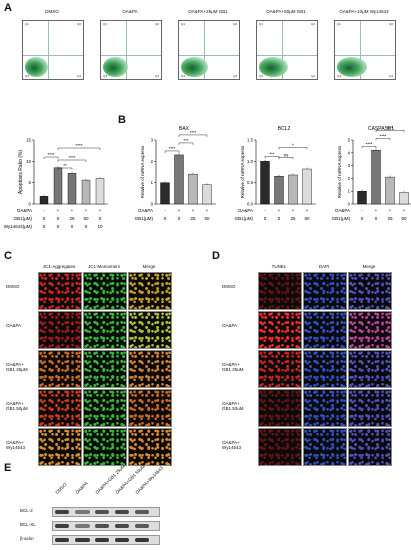  I want to click on chart-title: CASPASE1, so click(381, 129).